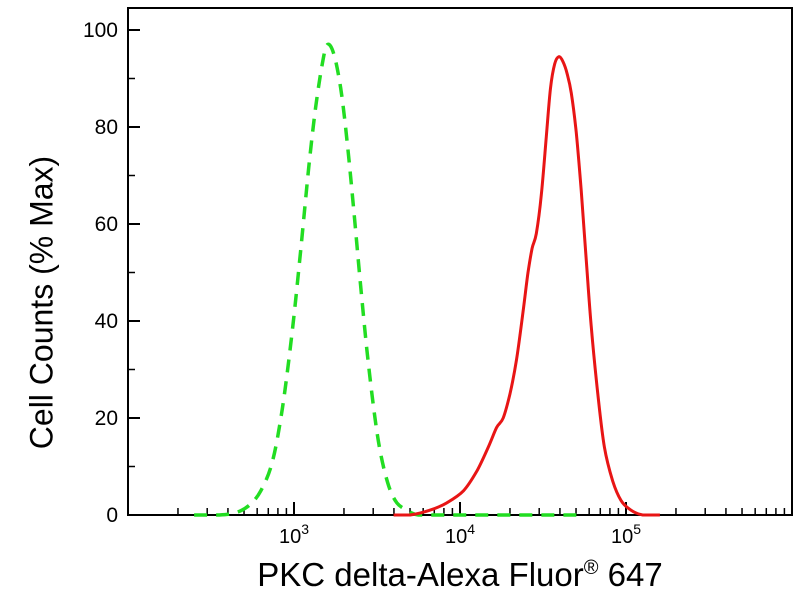 The width and height of the screenshot is (800, 600). Describe the element at coordinates (294, 534) in the screenshot. I see `x-tick-label: 10³` at that location.